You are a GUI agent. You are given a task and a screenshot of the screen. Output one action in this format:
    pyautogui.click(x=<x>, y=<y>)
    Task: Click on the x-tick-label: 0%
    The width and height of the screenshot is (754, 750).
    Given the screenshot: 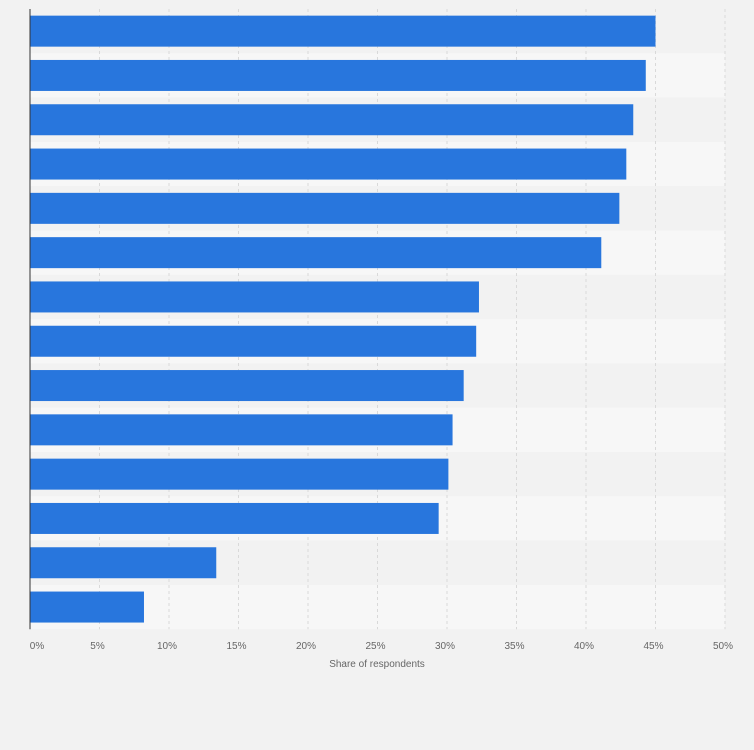 What is the action you would take?
    pyautogui.click(x=37, y=646)
    